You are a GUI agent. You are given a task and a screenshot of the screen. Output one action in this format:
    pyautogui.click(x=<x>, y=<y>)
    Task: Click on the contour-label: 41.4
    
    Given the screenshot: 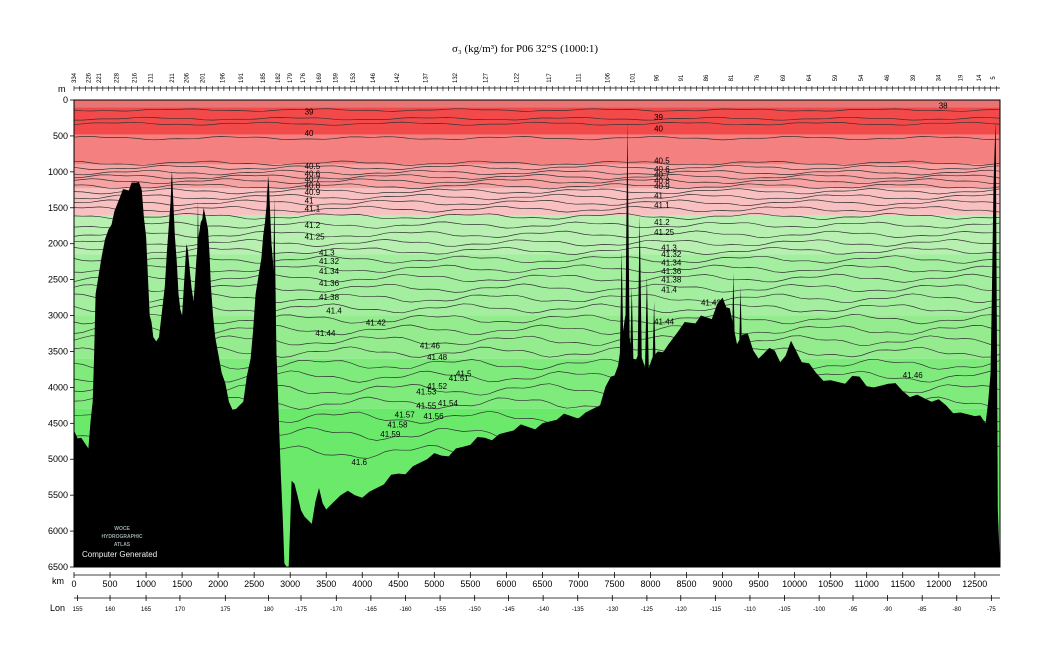 What is the action you would take?
    pyautogui.click(x=669, y=290)
    